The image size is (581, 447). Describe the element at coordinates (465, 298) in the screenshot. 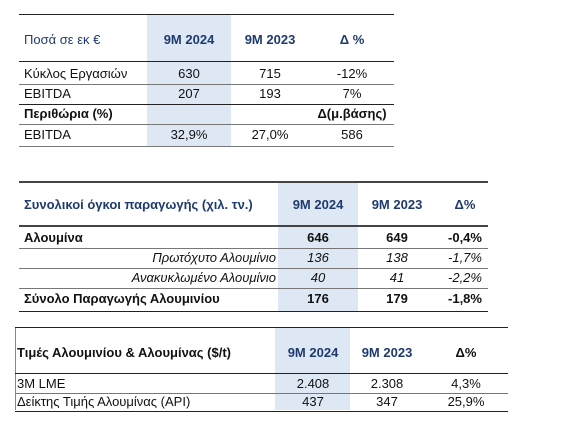

I see `cell-total-delta: -1,8%` at that location.